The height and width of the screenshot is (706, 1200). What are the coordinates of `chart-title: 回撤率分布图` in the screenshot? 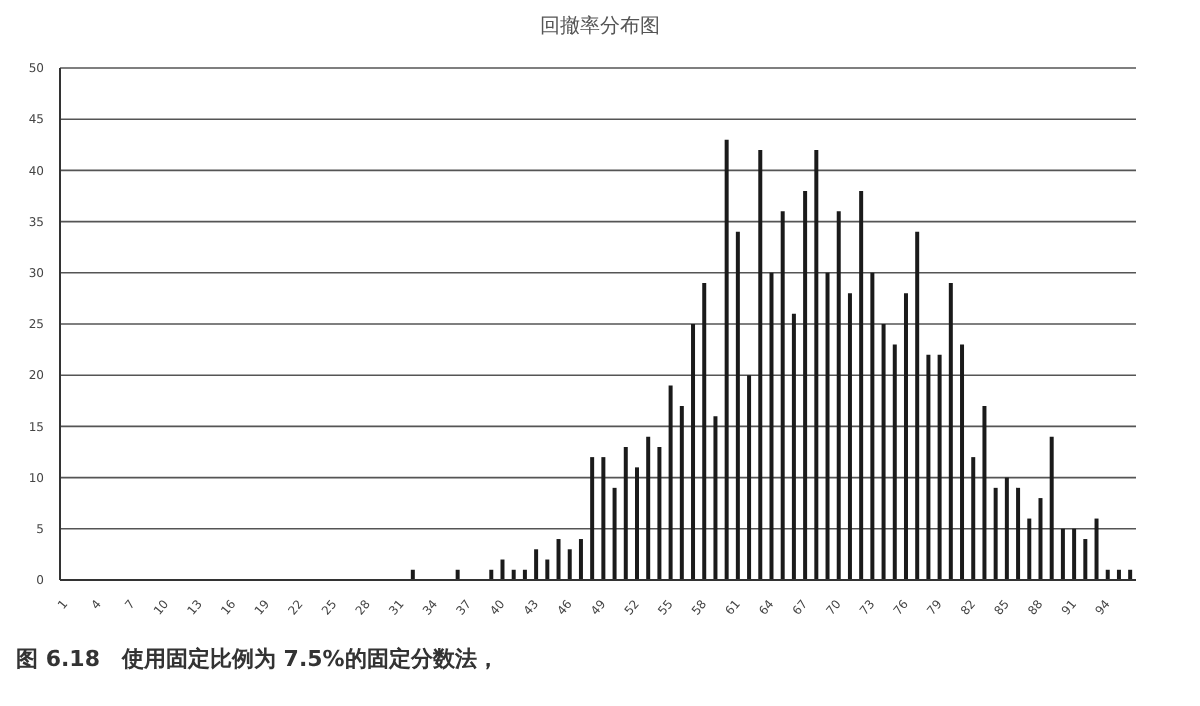 It's located at (600, 26).